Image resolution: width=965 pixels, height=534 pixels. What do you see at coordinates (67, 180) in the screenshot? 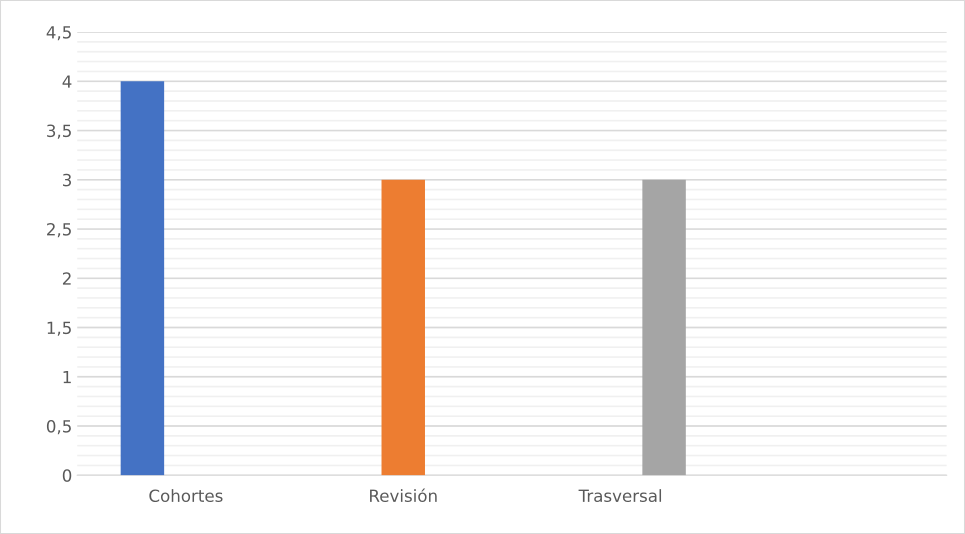
I see `y-tick-label: 3` at bounding box center [67, 180].